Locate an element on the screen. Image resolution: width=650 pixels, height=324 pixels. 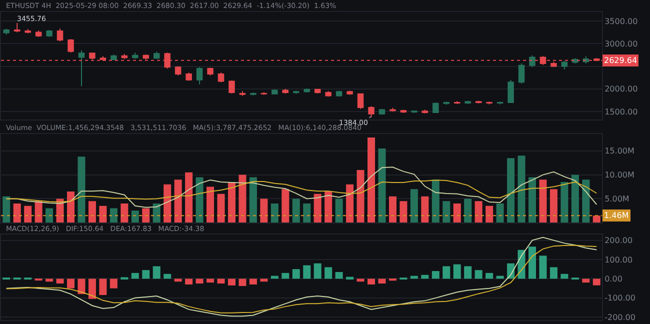
y-tick-label: 15.00M is located at coordinates (619, 151).